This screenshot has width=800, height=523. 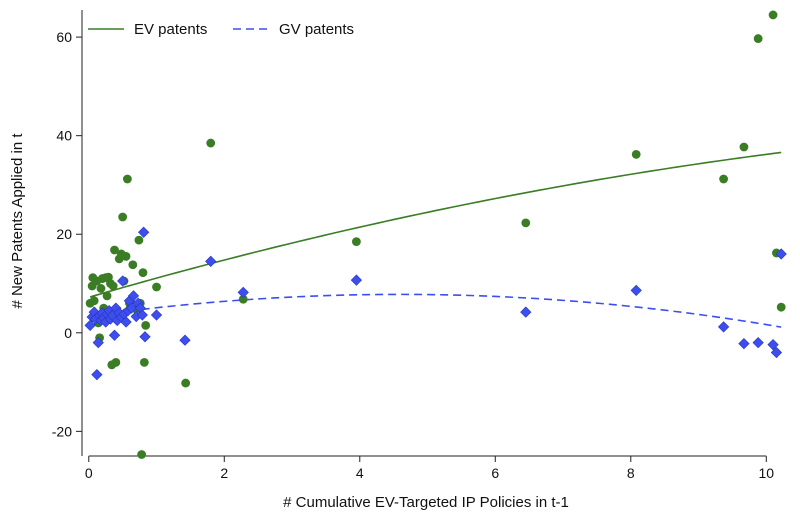 I want to click on gv-fit-line, so click(x=436, y=310).